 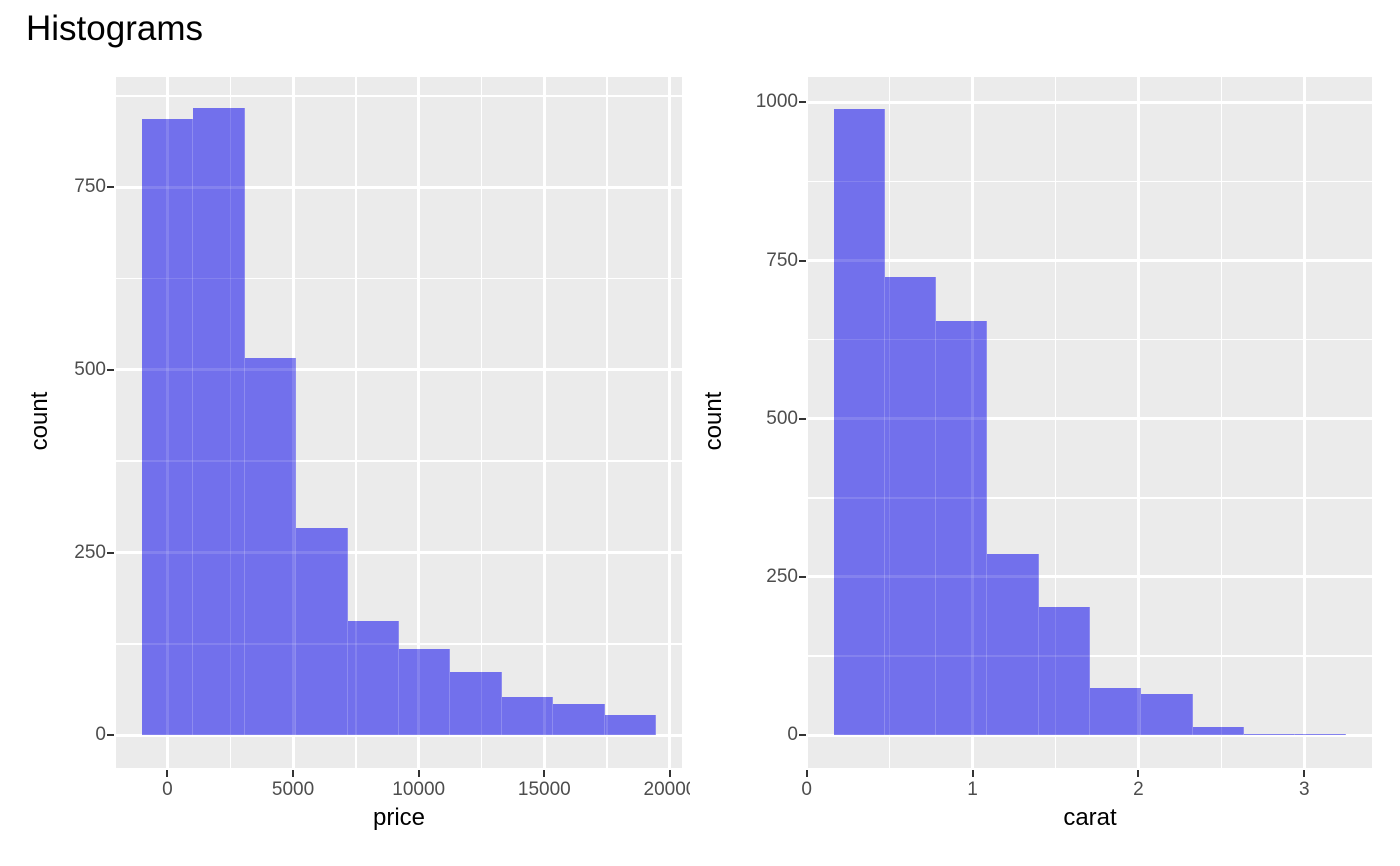 What do you see at coordinates (1138, 789) in the screenshot?
I see `x-tick-label: 2` at bounding box center [1138, 789].